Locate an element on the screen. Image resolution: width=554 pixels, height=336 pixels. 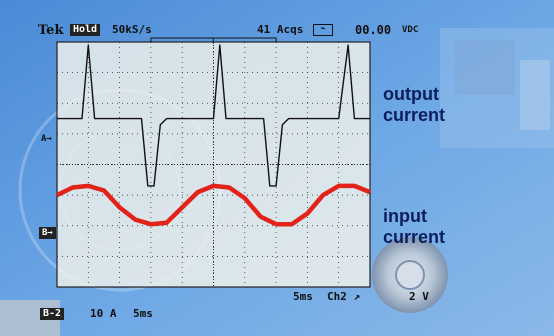
input-current-line2: current is located at coordinates (414, 237).